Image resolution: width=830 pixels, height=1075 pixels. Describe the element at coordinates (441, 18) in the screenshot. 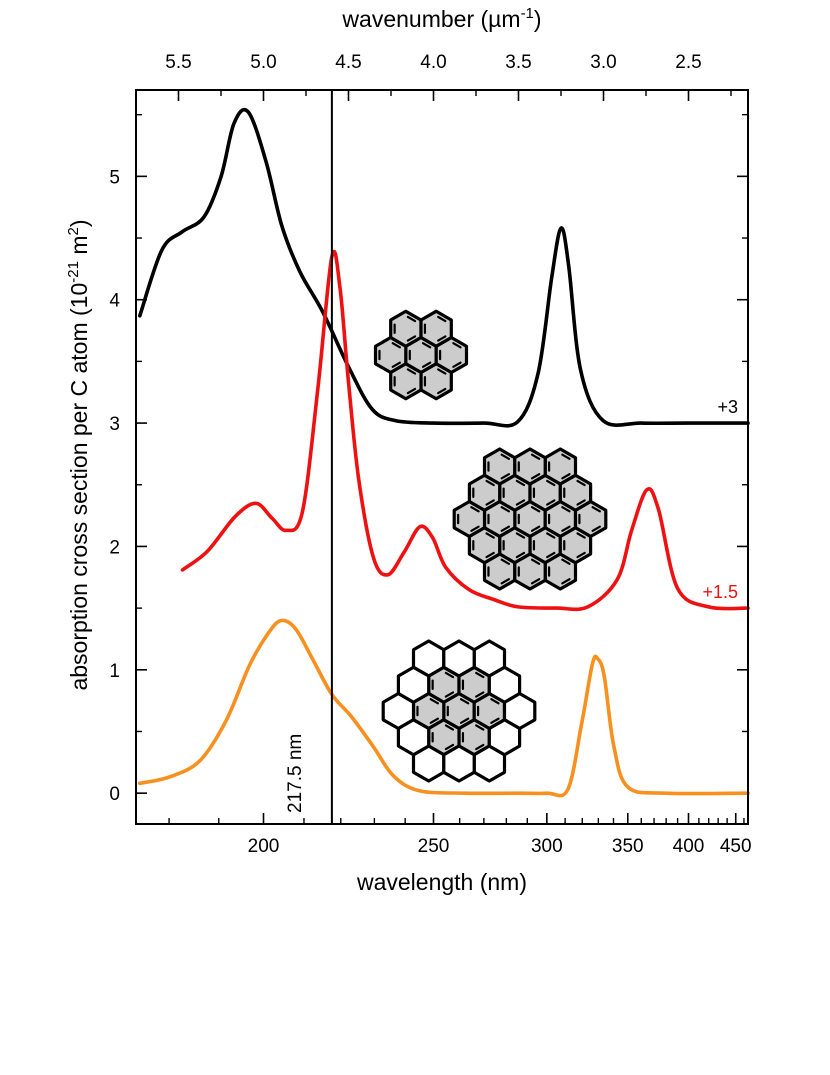

I see `top-axis-title: wavenumber (µm-1)` at that location.